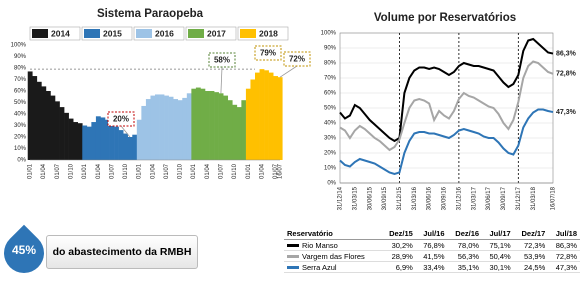 This screenshot has height=281, width=582. Describe the element at coordinates (498, 234) in the screenshot. I see `table-header-cell: Jul/17` at that location.